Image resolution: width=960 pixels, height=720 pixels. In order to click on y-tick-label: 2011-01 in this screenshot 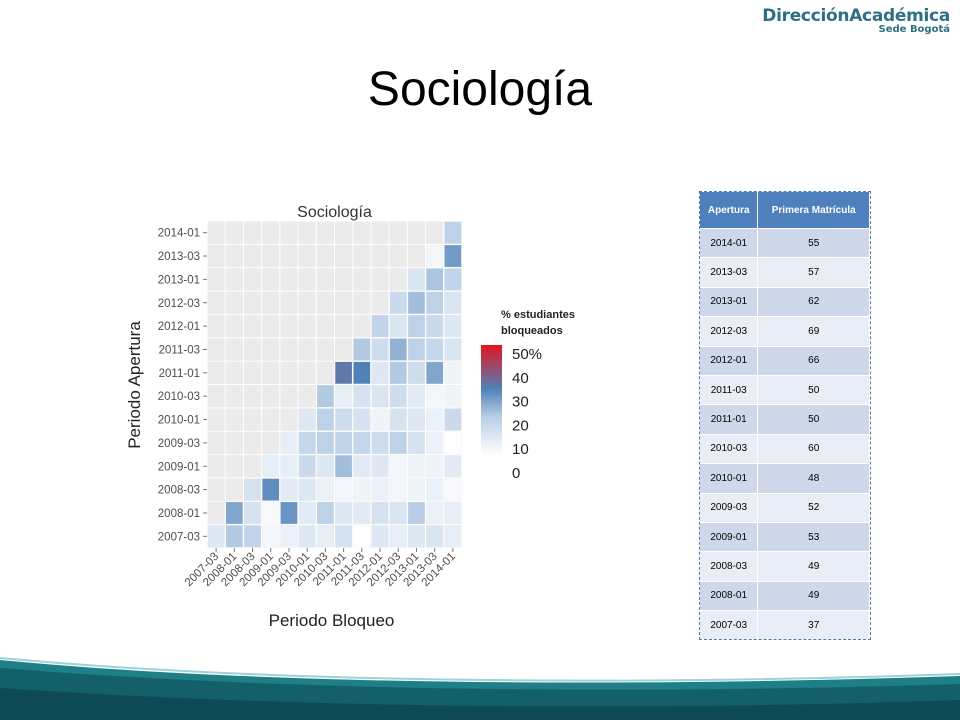, I will do `click(179, 374)`.